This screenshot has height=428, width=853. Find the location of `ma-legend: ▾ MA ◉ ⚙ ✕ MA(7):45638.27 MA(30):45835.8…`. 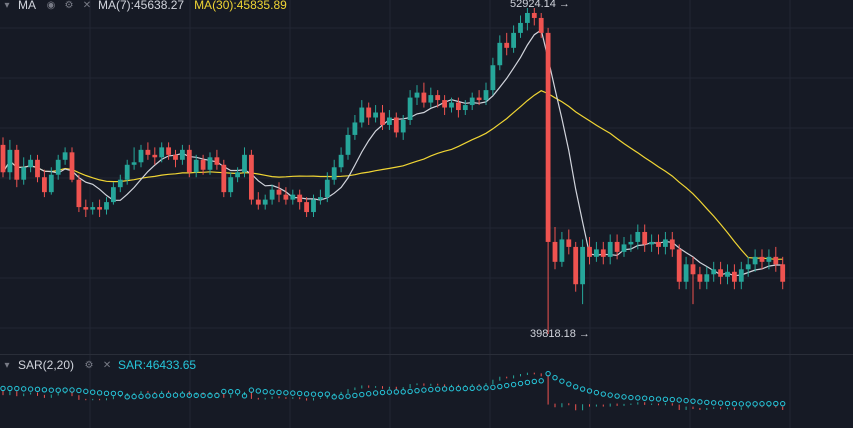

ma-legend: ▾ MA ◉ ⚙ ✕ MA(7):45638.27 MA(30):45835.8… is located at coordinates (148, 7).